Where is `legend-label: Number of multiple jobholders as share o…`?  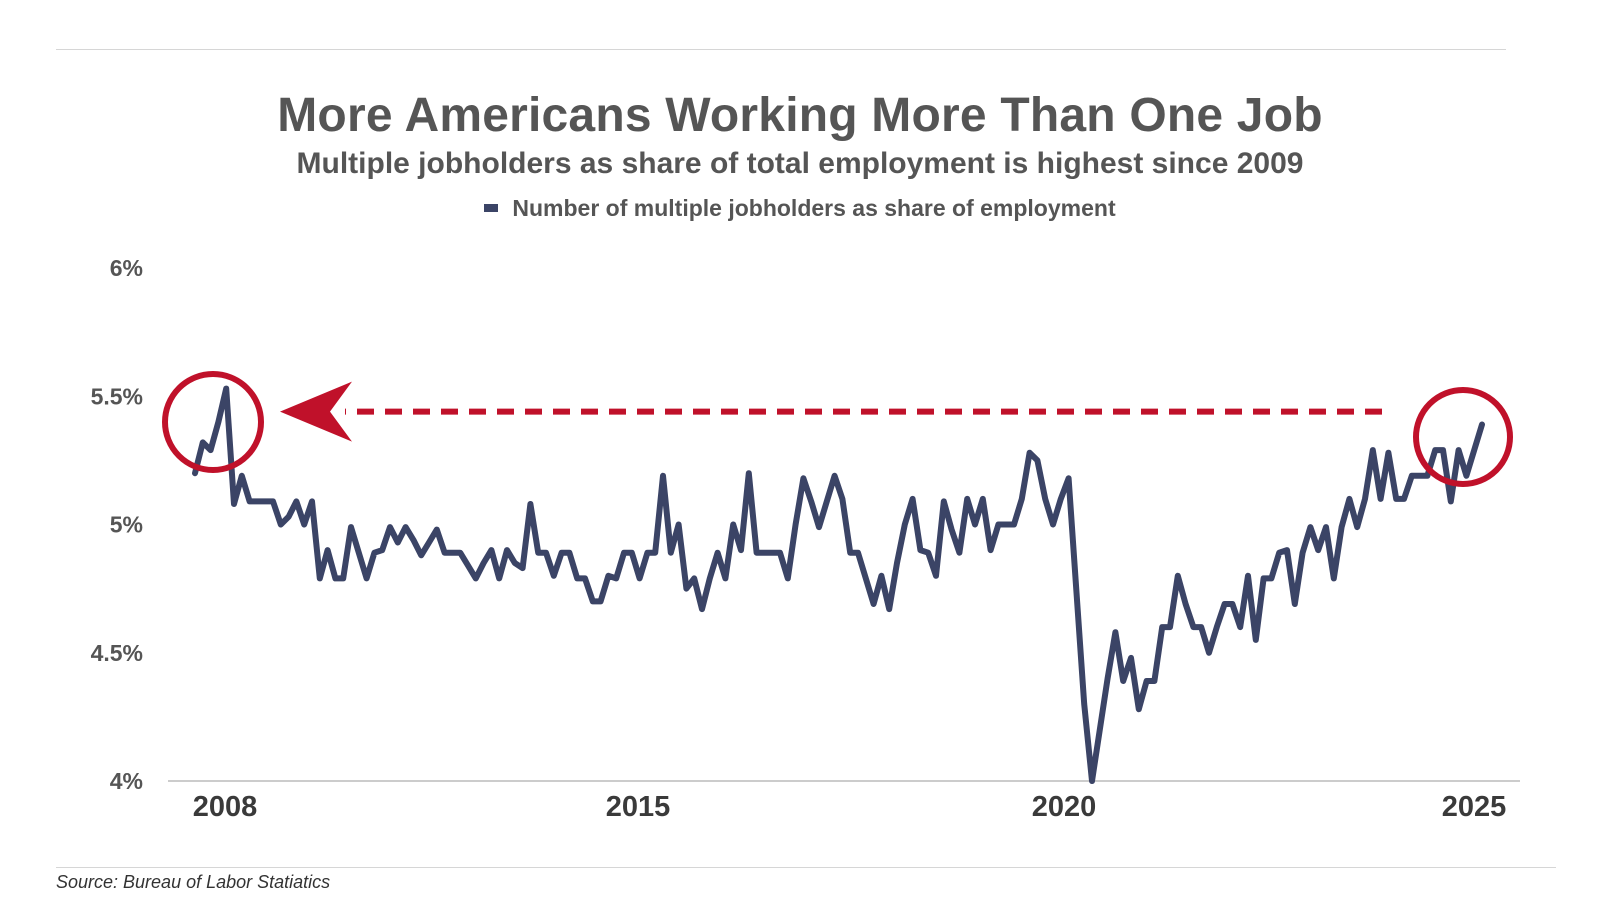 legend-label: Number of multiple jobholders as share o… is located at coordinates (814, 208).